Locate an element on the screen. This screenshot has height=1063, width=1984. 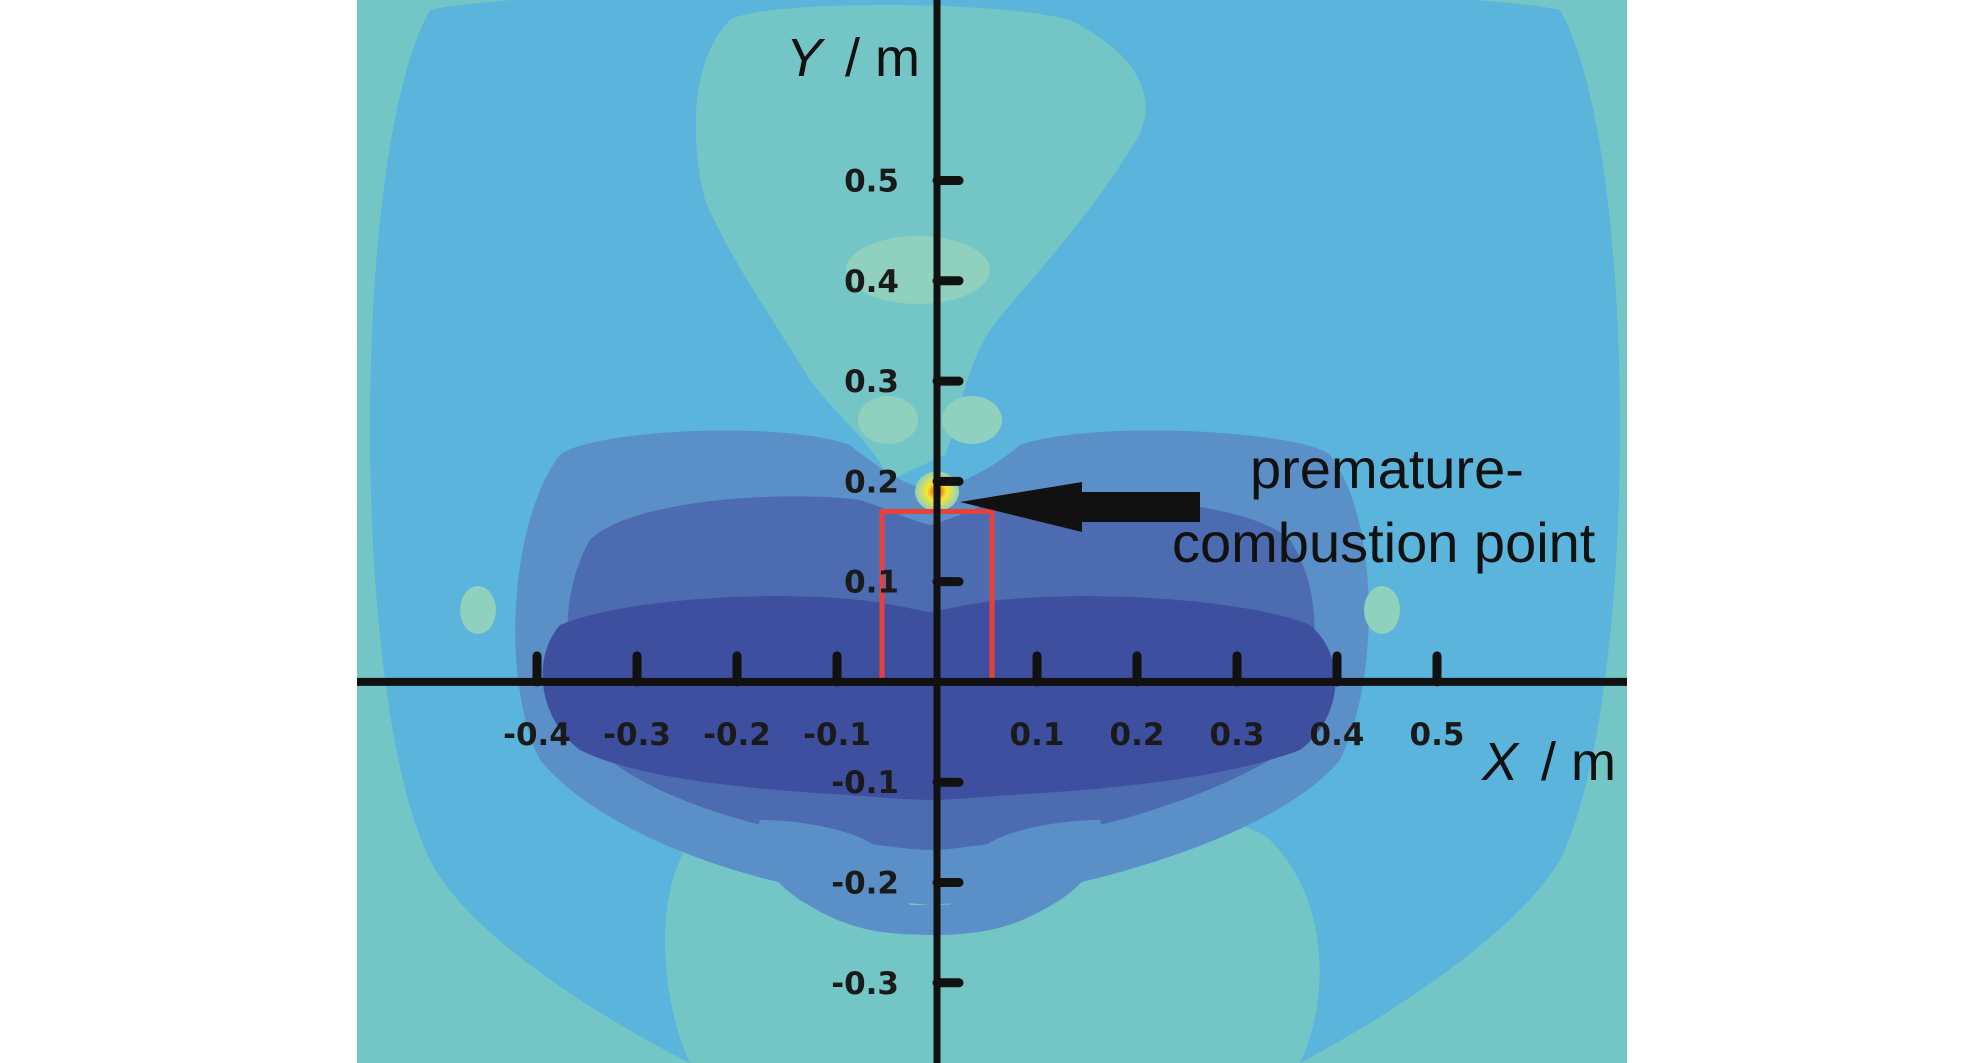
y-tick-label: 0.4 is located at coordinates (871, 282).